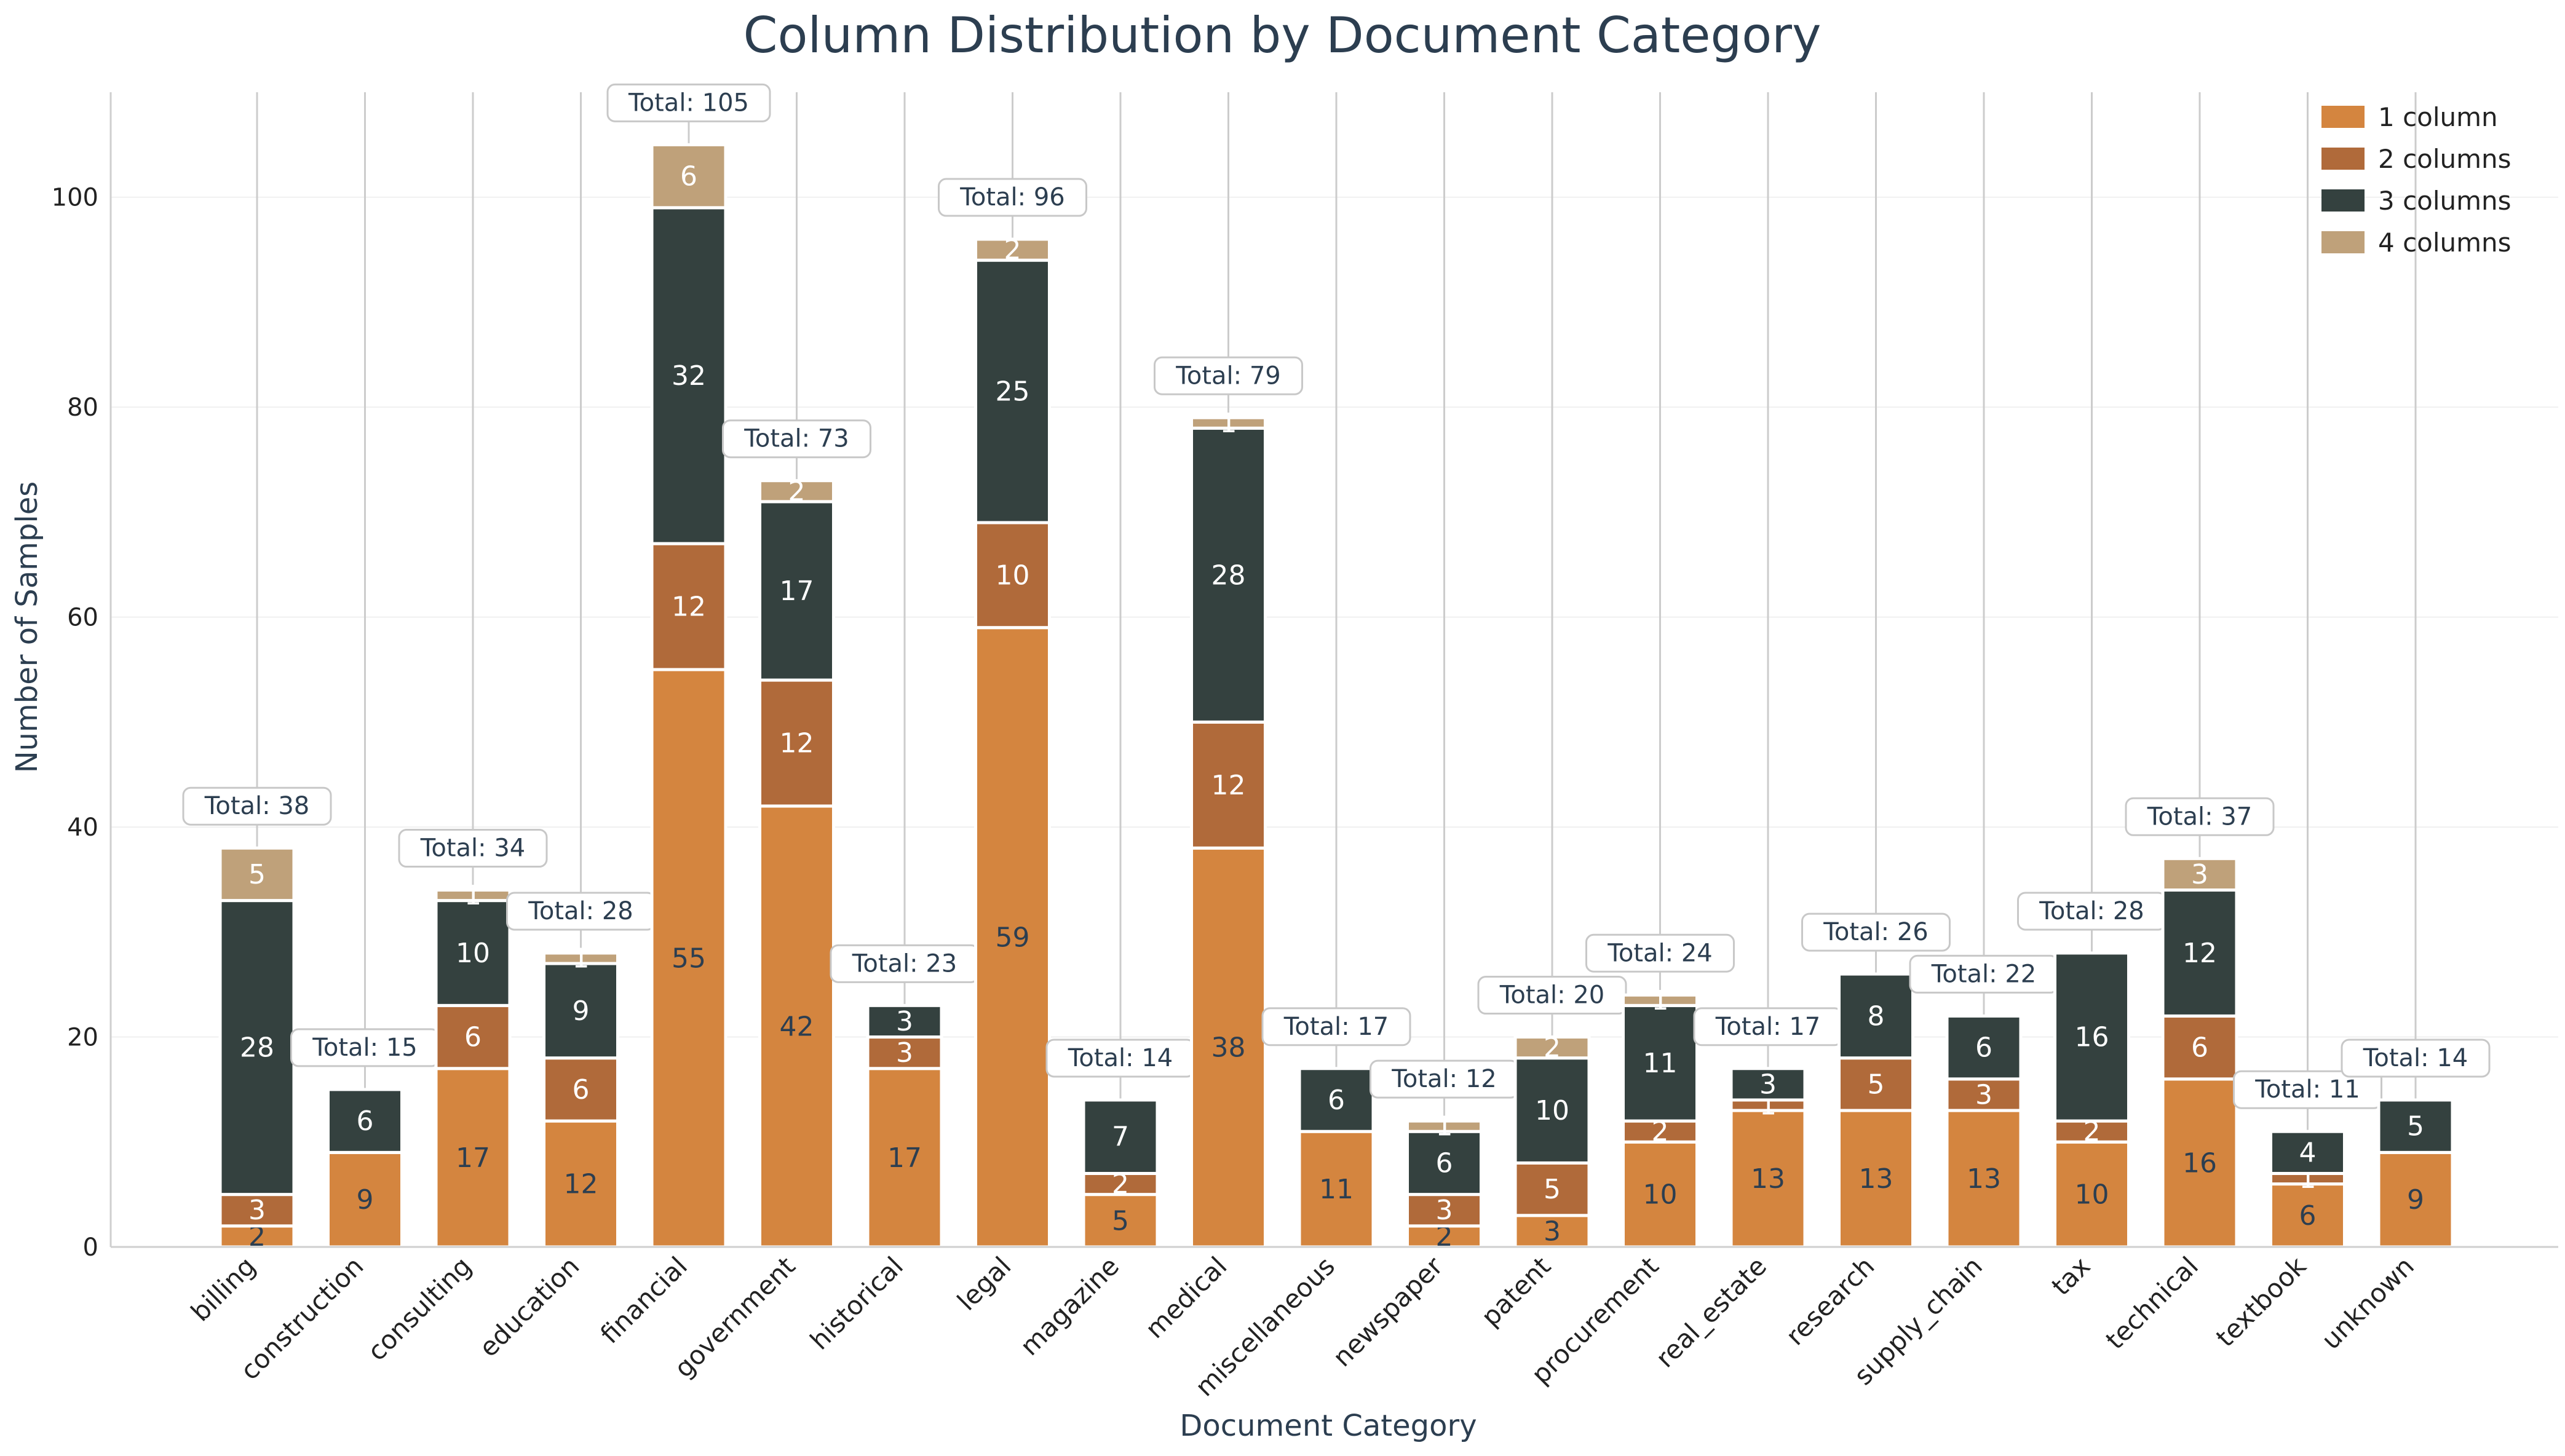 This screenshot has width=2565, height=1456. Describe the element at coordinates (223, 1289) in the screenshot. I see `x-tick-label: billing` at that location.